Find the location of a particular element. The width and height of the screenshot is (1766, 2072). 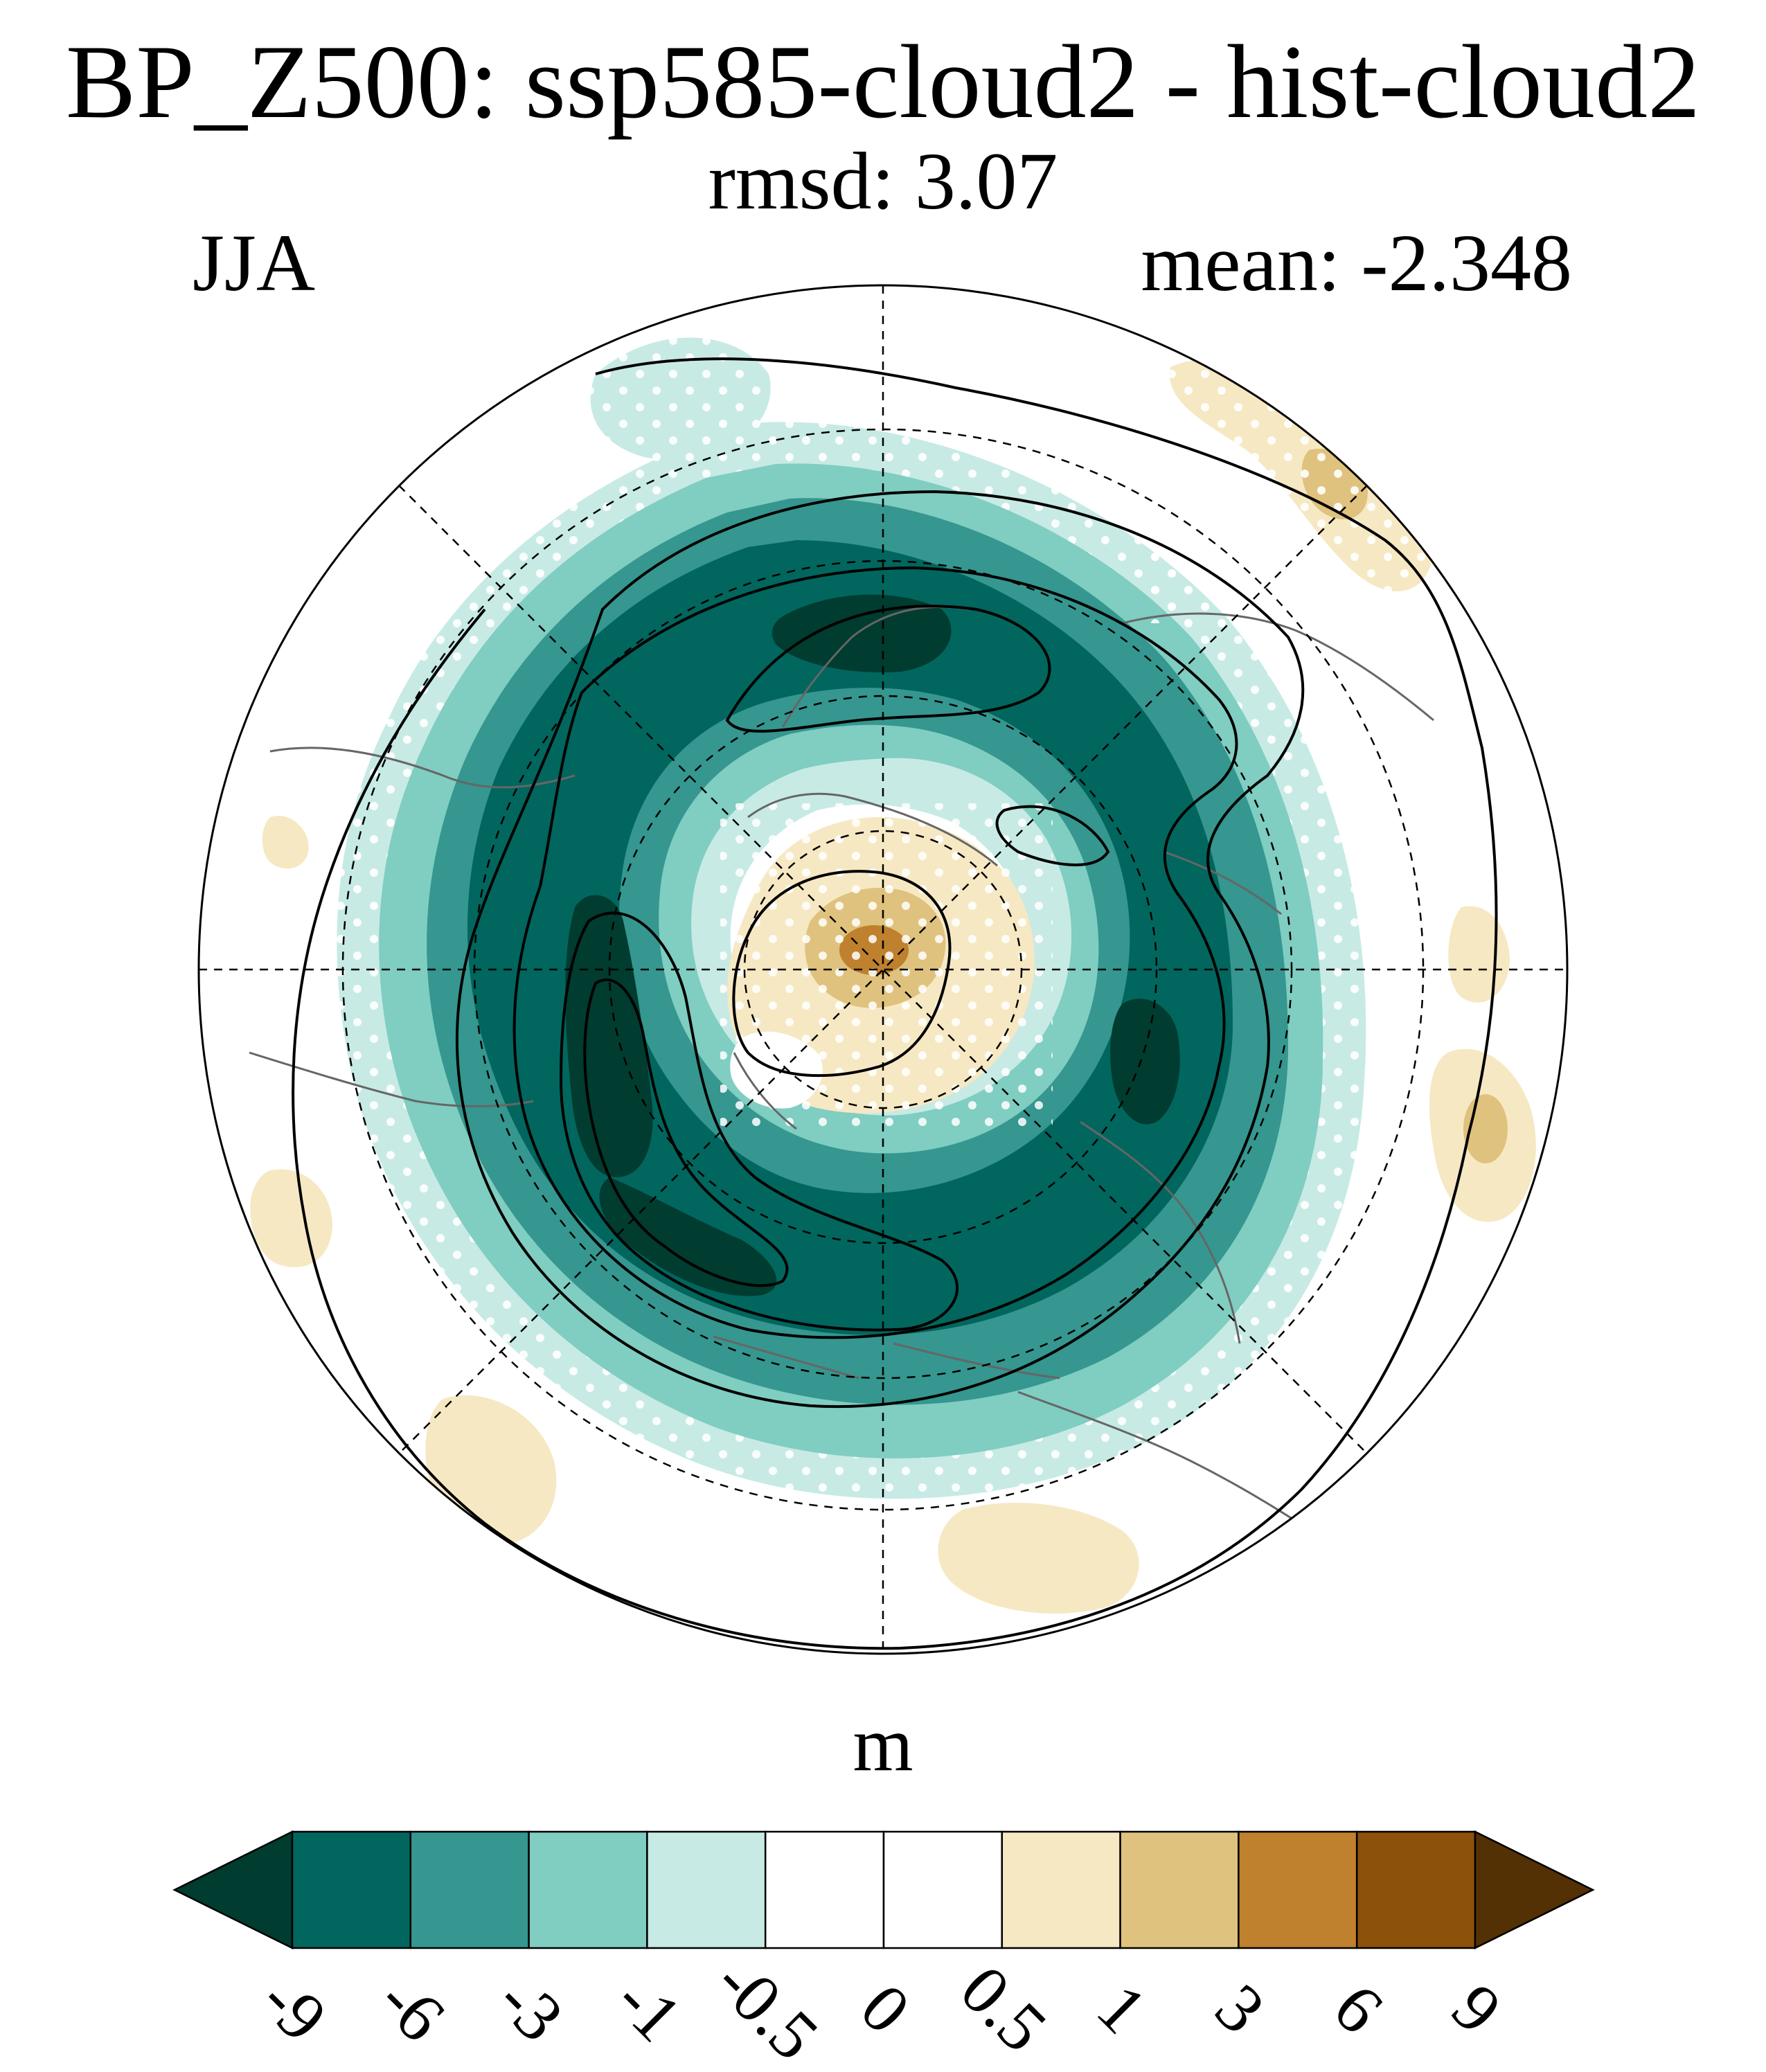

colorbar-units: m is located at coordinates (883, 1744).